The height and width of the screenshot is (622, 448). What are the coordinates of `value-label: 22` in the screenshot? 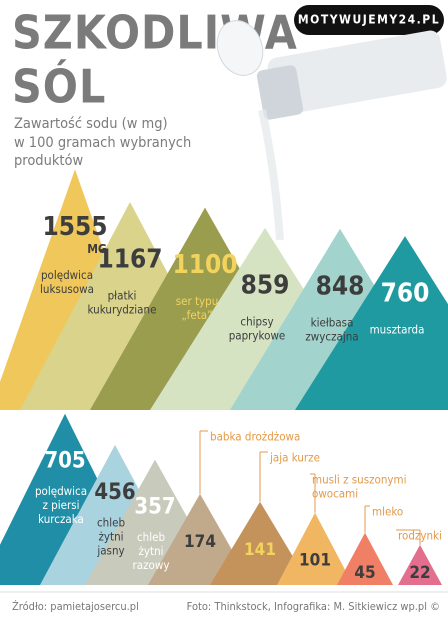 It's located at (419, 573).